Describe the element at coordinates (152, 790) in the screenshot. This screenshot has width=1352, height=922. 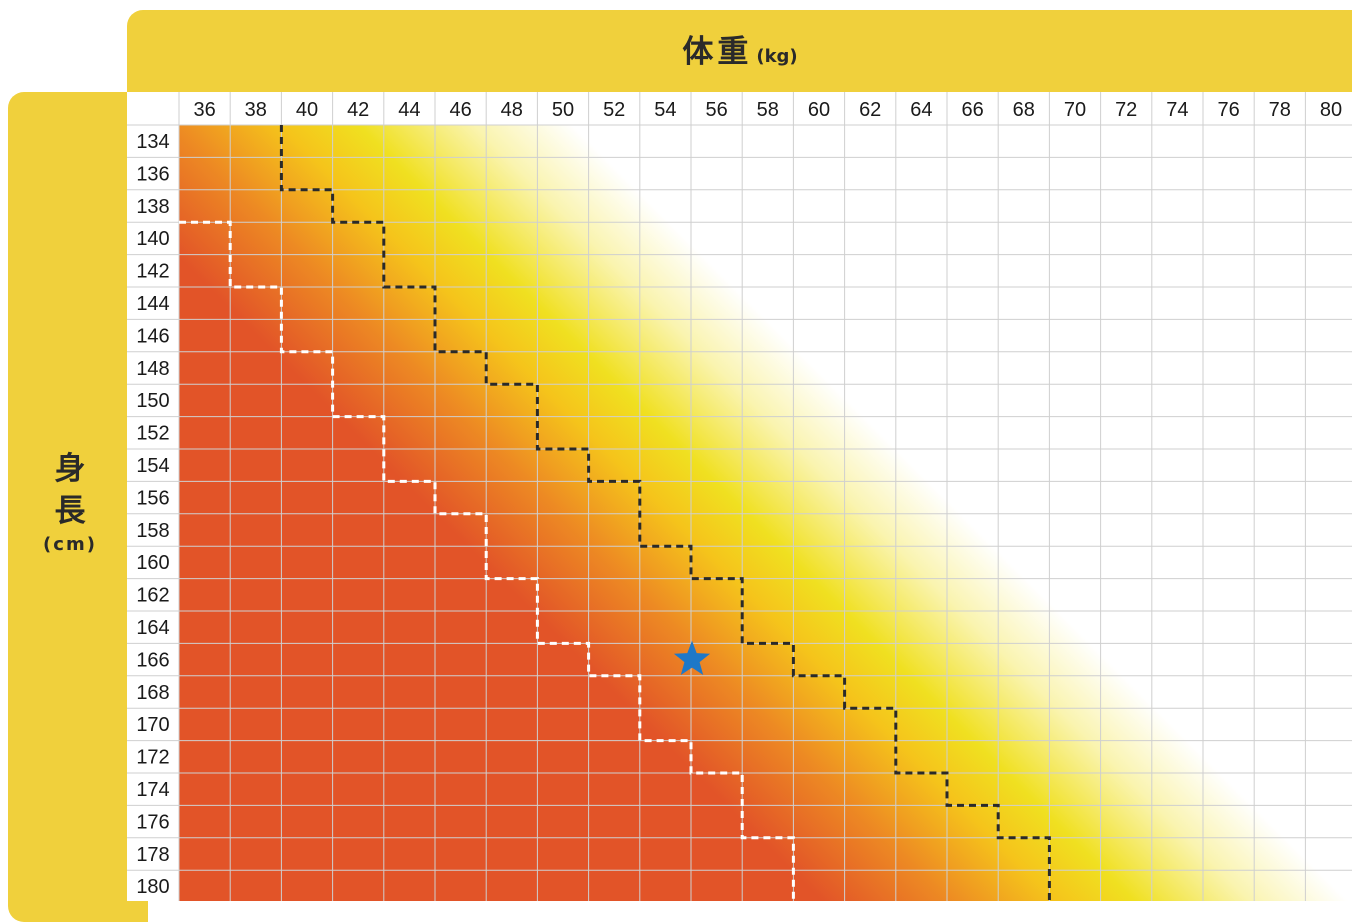
I see `y-tick-label: 174` at that location.